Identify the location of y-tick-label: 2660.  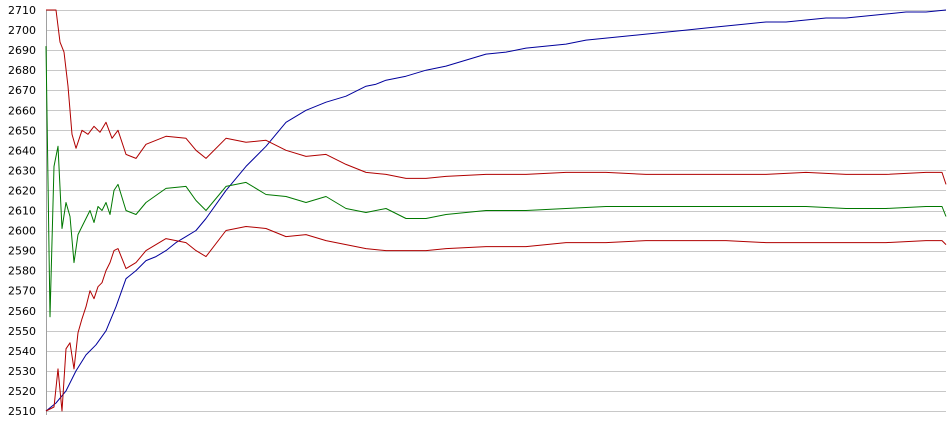
(22, 110).